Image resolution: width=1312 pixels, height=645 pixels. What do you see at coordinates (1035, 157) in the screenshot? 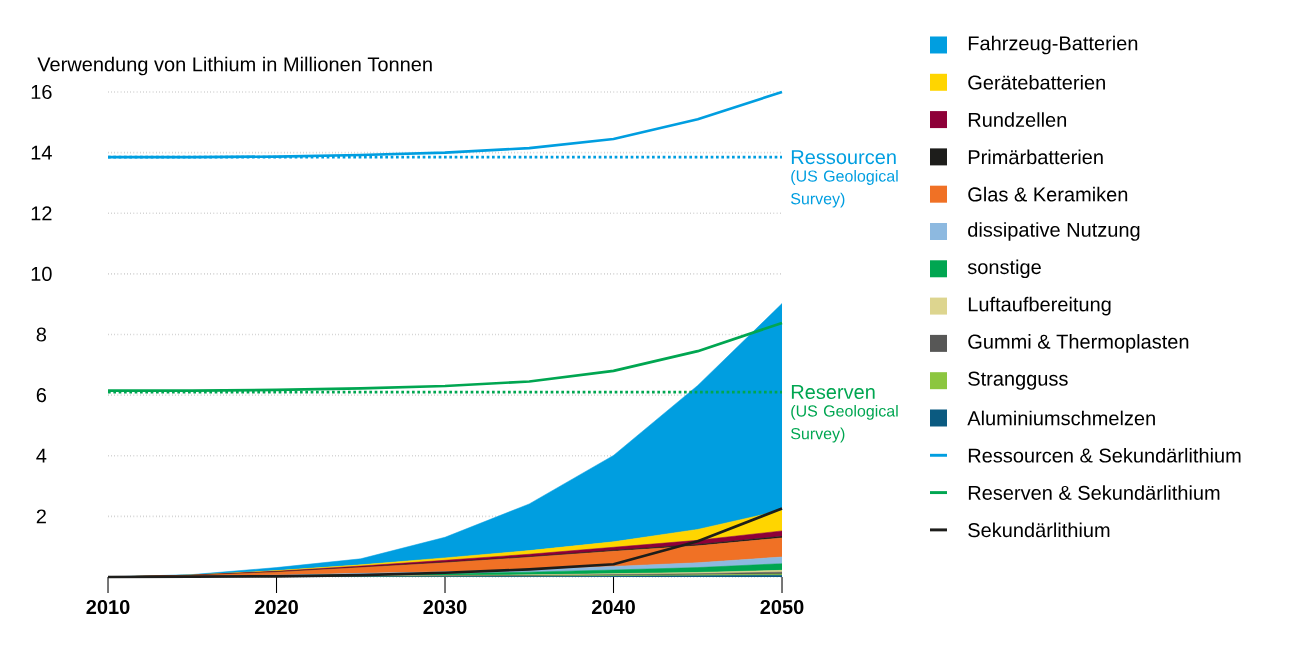
I see `legend-label: Primärbatterien` at bounding box center [1035, 157].